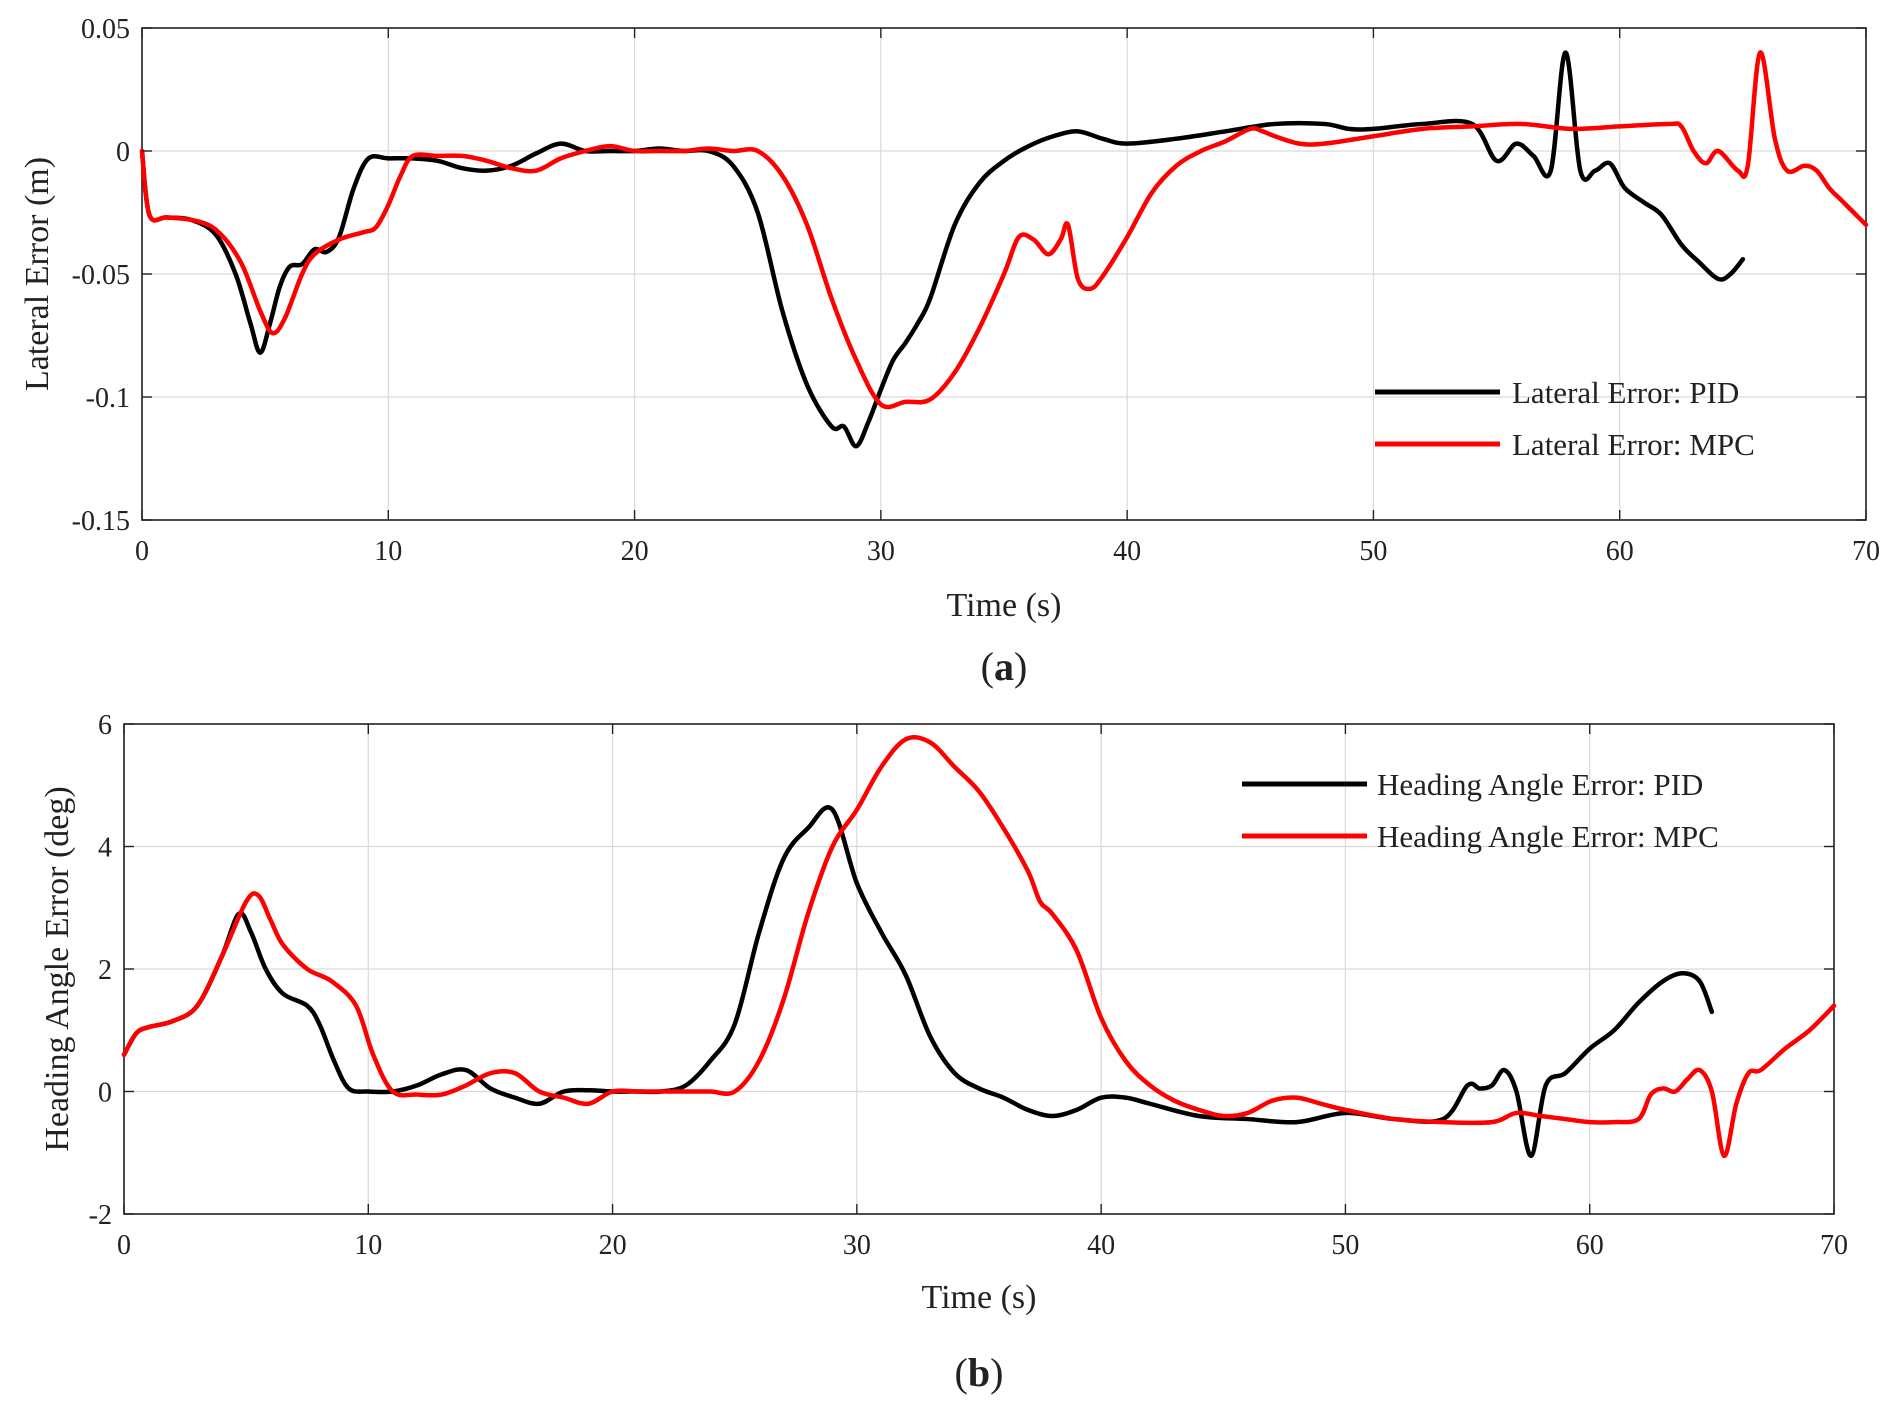 The height and width of the screenshot is (1413, 1894). Describe the element at coordinates (1625, 392) in the screenshot. I see `legend-label-pid: Lateral Error: PID` at that location.